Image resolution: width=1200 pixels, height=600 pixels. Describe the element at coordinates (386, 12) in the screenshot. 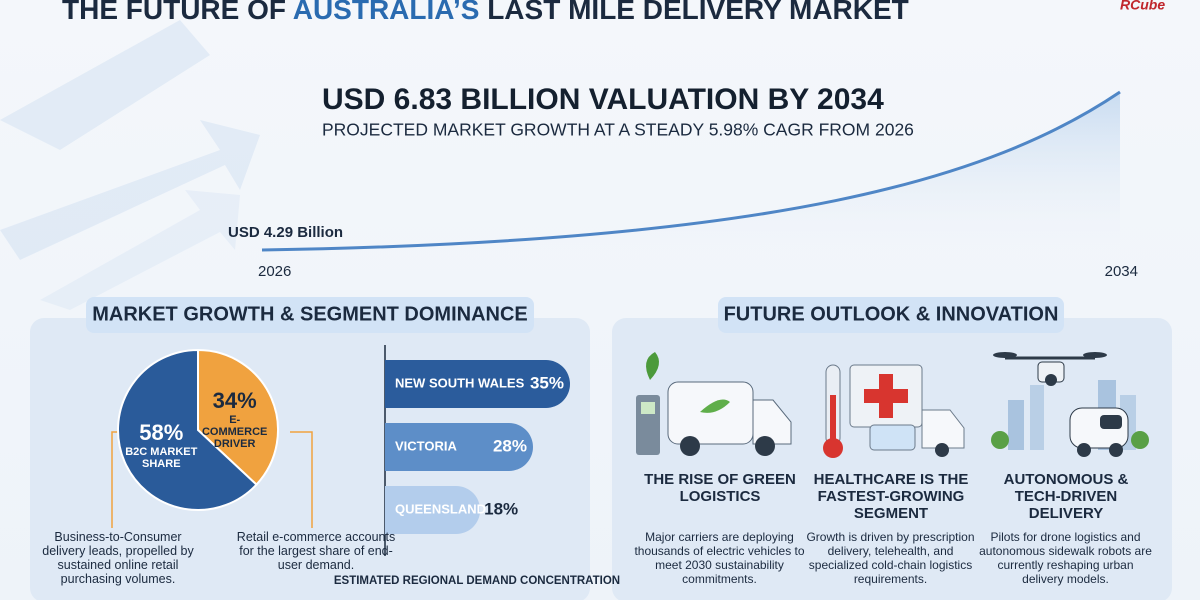

I see `title-highlight: AUSTRALIA’S` at that location.